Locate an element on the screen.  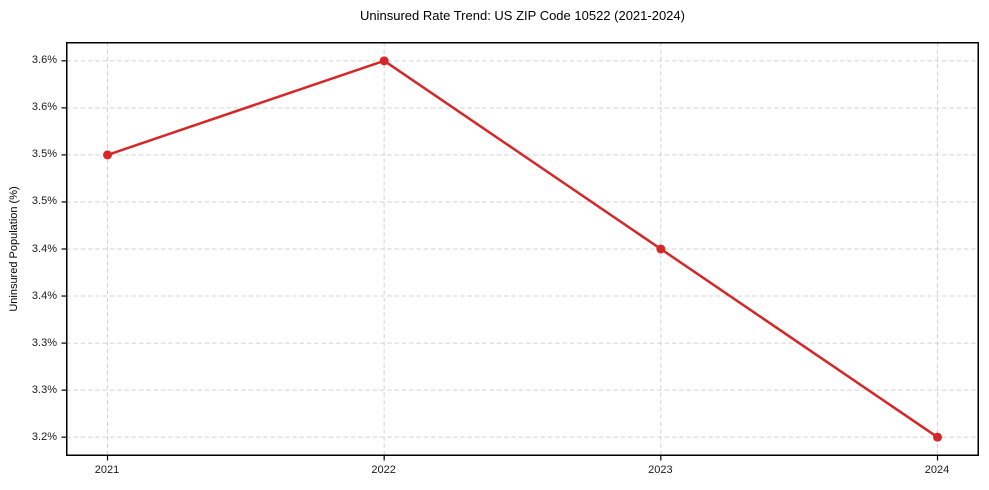
x-tick-label: 2022 is located at coordinates (383, 470).